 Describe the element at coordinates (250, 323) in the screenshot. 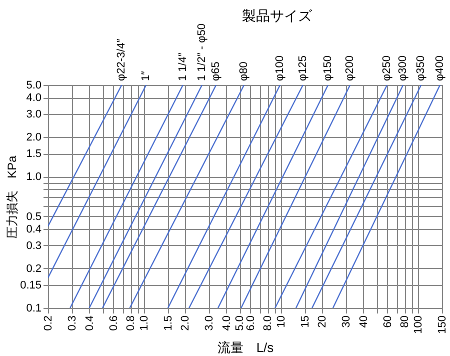

I see `x-tick-label: 6.0` at that location.